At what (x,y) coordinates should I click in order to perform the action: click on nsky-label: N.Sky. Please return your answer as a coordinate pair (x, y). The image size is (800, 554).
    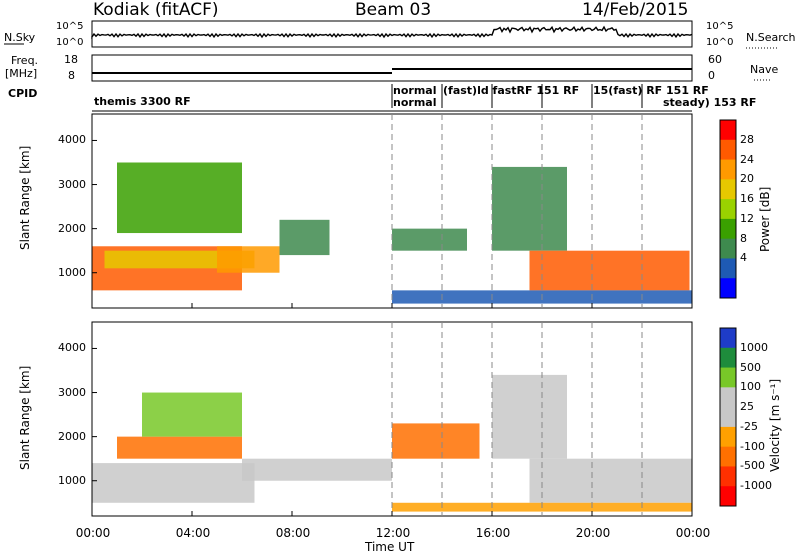
    Looking at the image, I should click on (20, 37).